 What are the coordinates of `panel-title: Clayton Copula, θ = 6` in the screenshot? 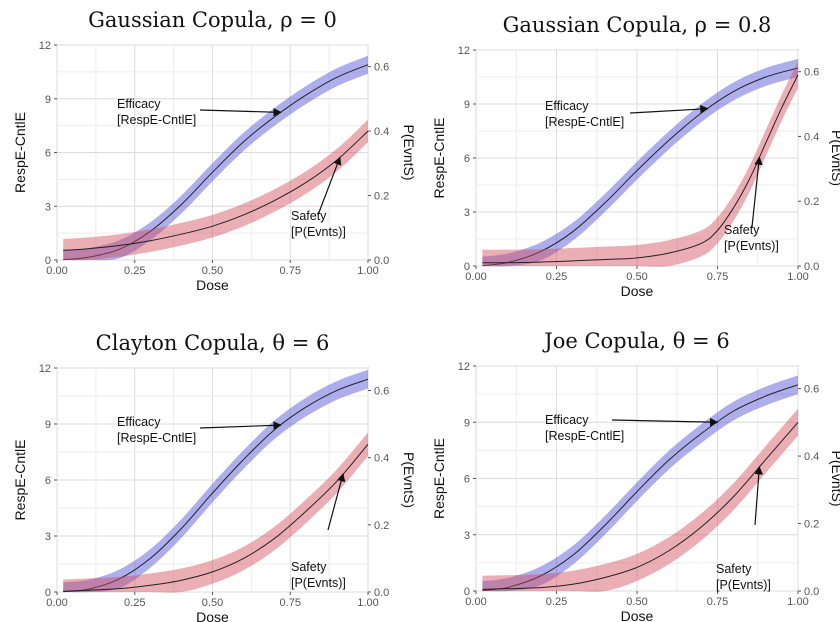 It's located at (213, 343).